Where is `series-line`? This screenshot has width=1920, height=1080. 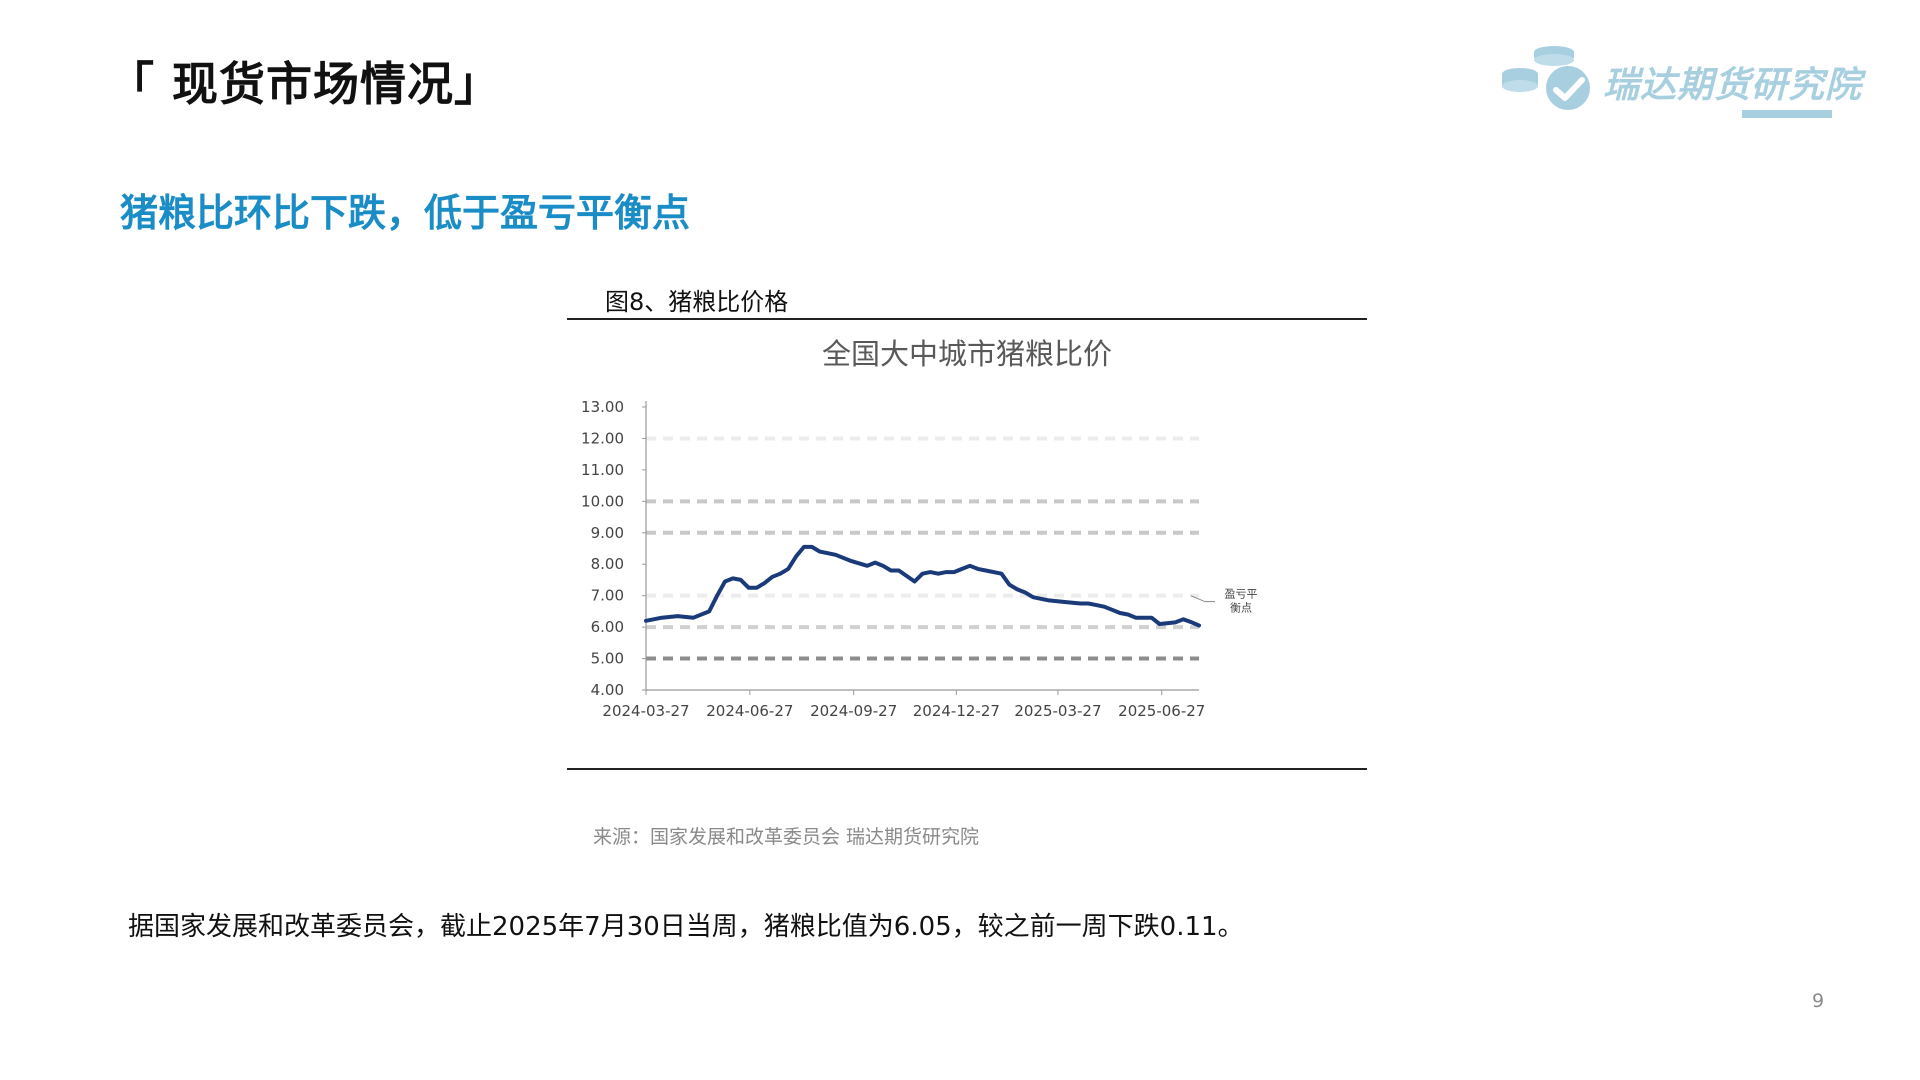
series-line is located at coordinates (922, 586).